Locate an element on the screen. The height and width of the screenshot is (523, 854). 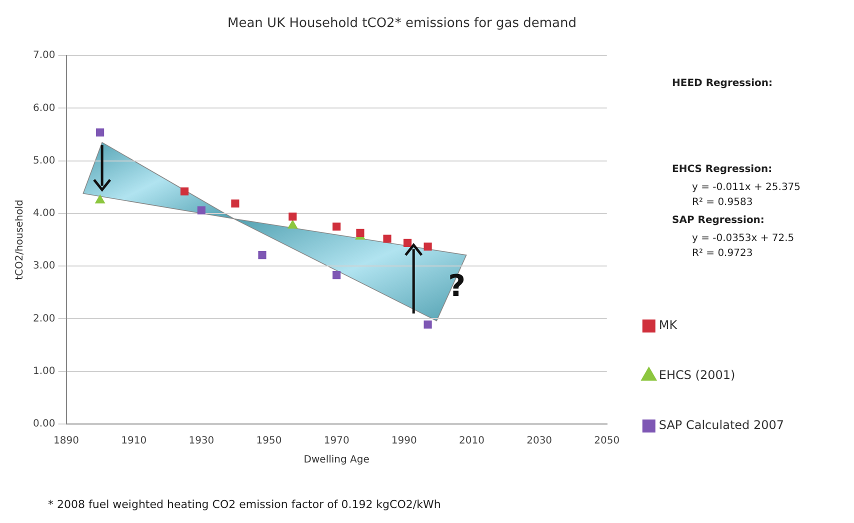
text: EHCS Regression: is located at coordinates (722, 169).